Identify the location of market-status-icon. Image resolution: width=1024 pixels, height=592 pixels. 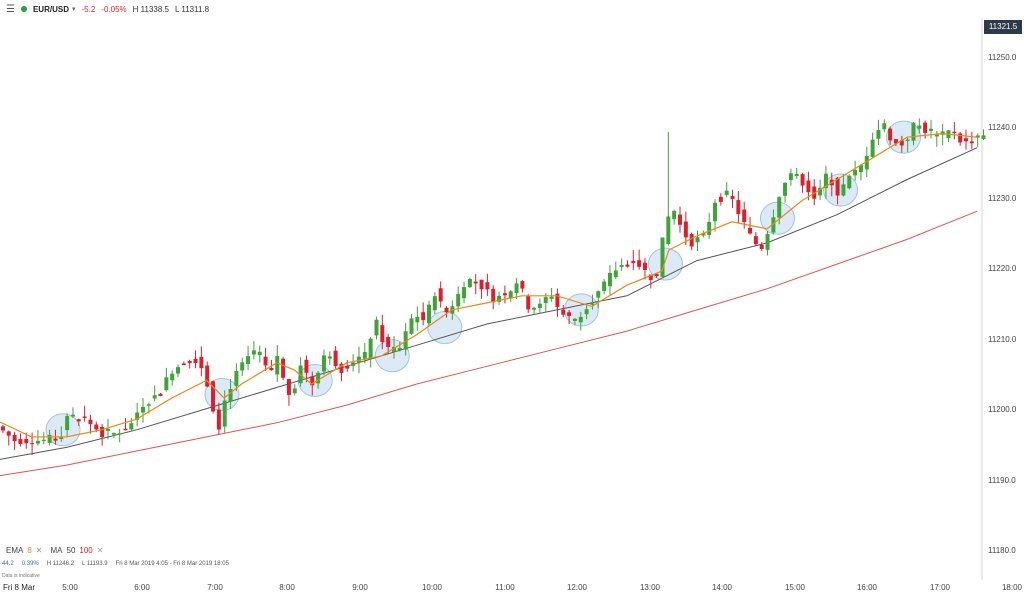
(23, 9).